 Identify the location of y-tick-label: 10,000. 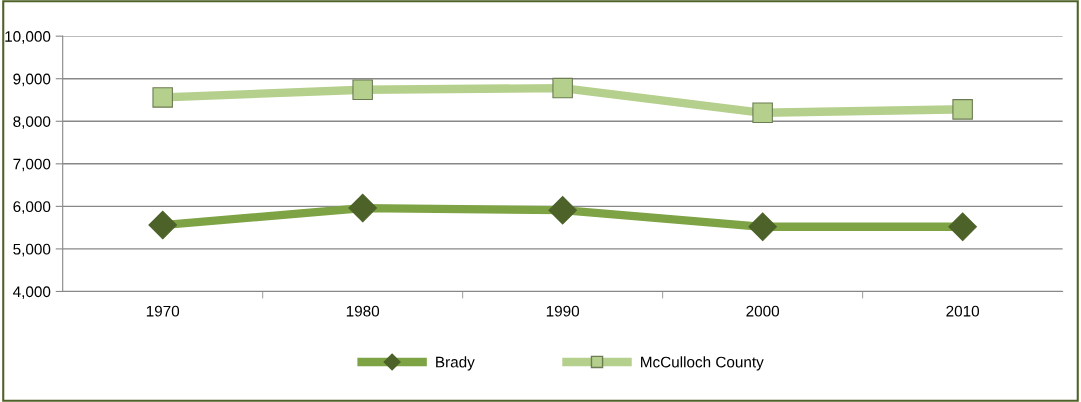
(28, 37).